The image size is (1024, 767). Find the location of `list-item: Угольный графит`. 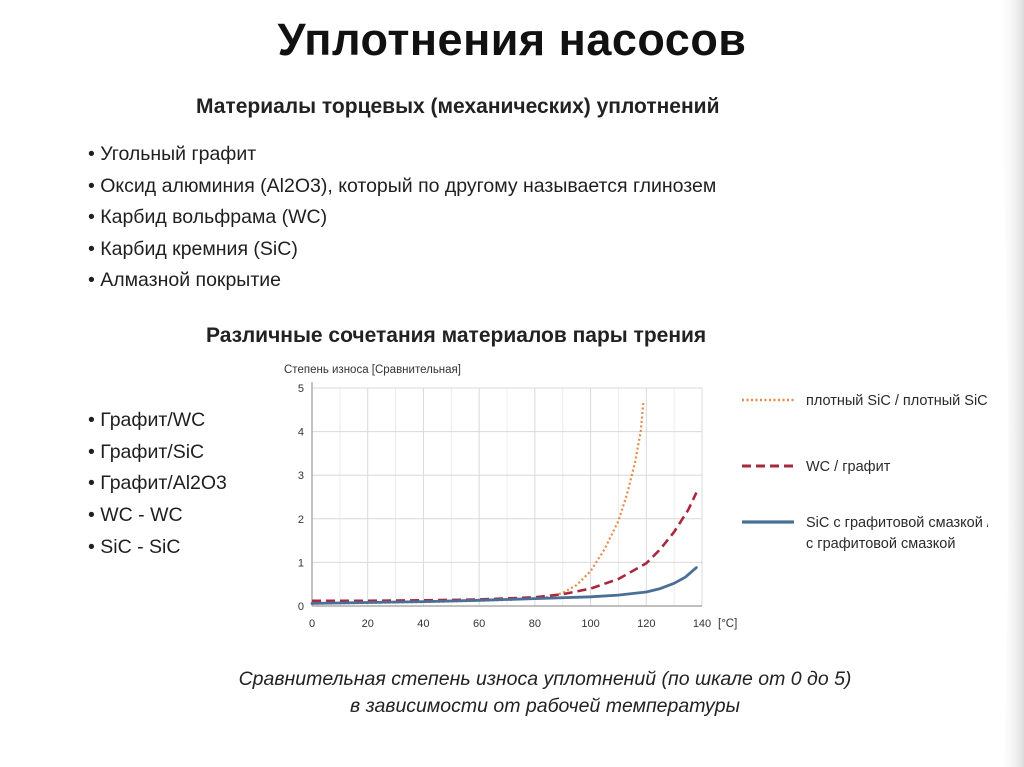

list-item: Угольный графит is located at coordinates (402, 155).